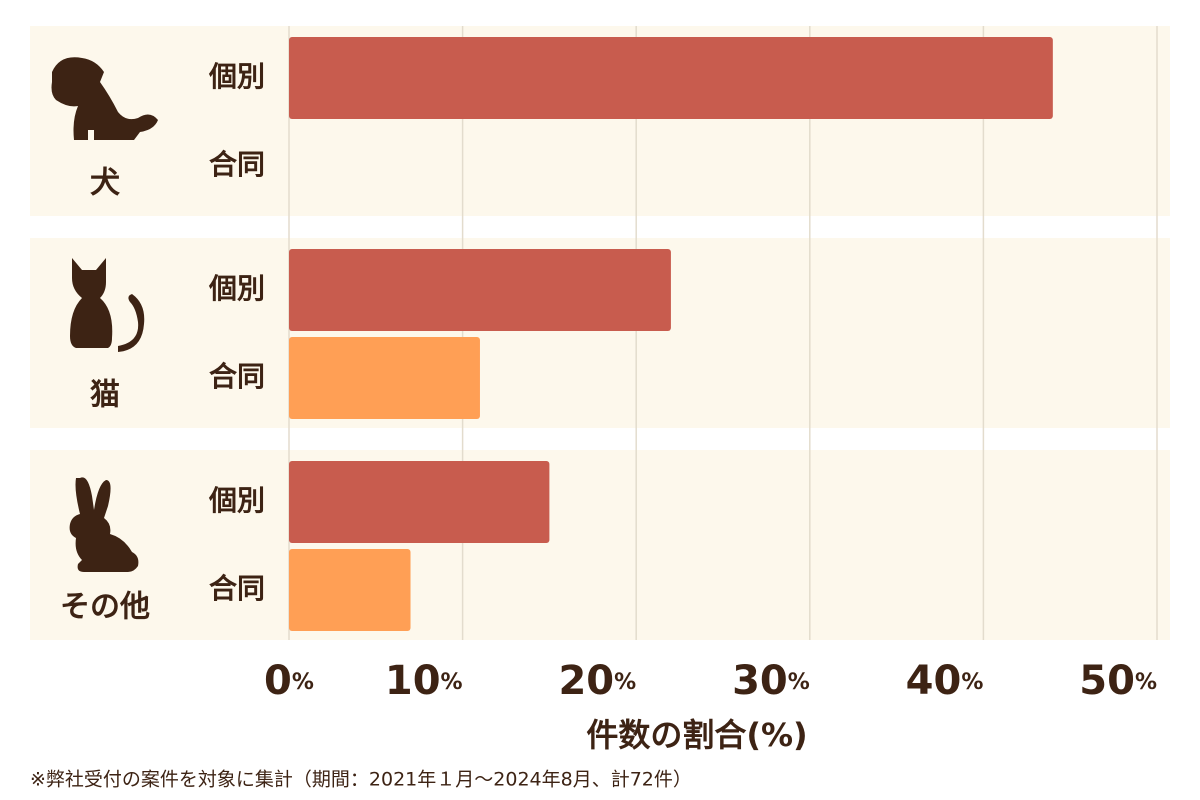  I want to click on x-tick-label: 50%, so click(1118, 681).